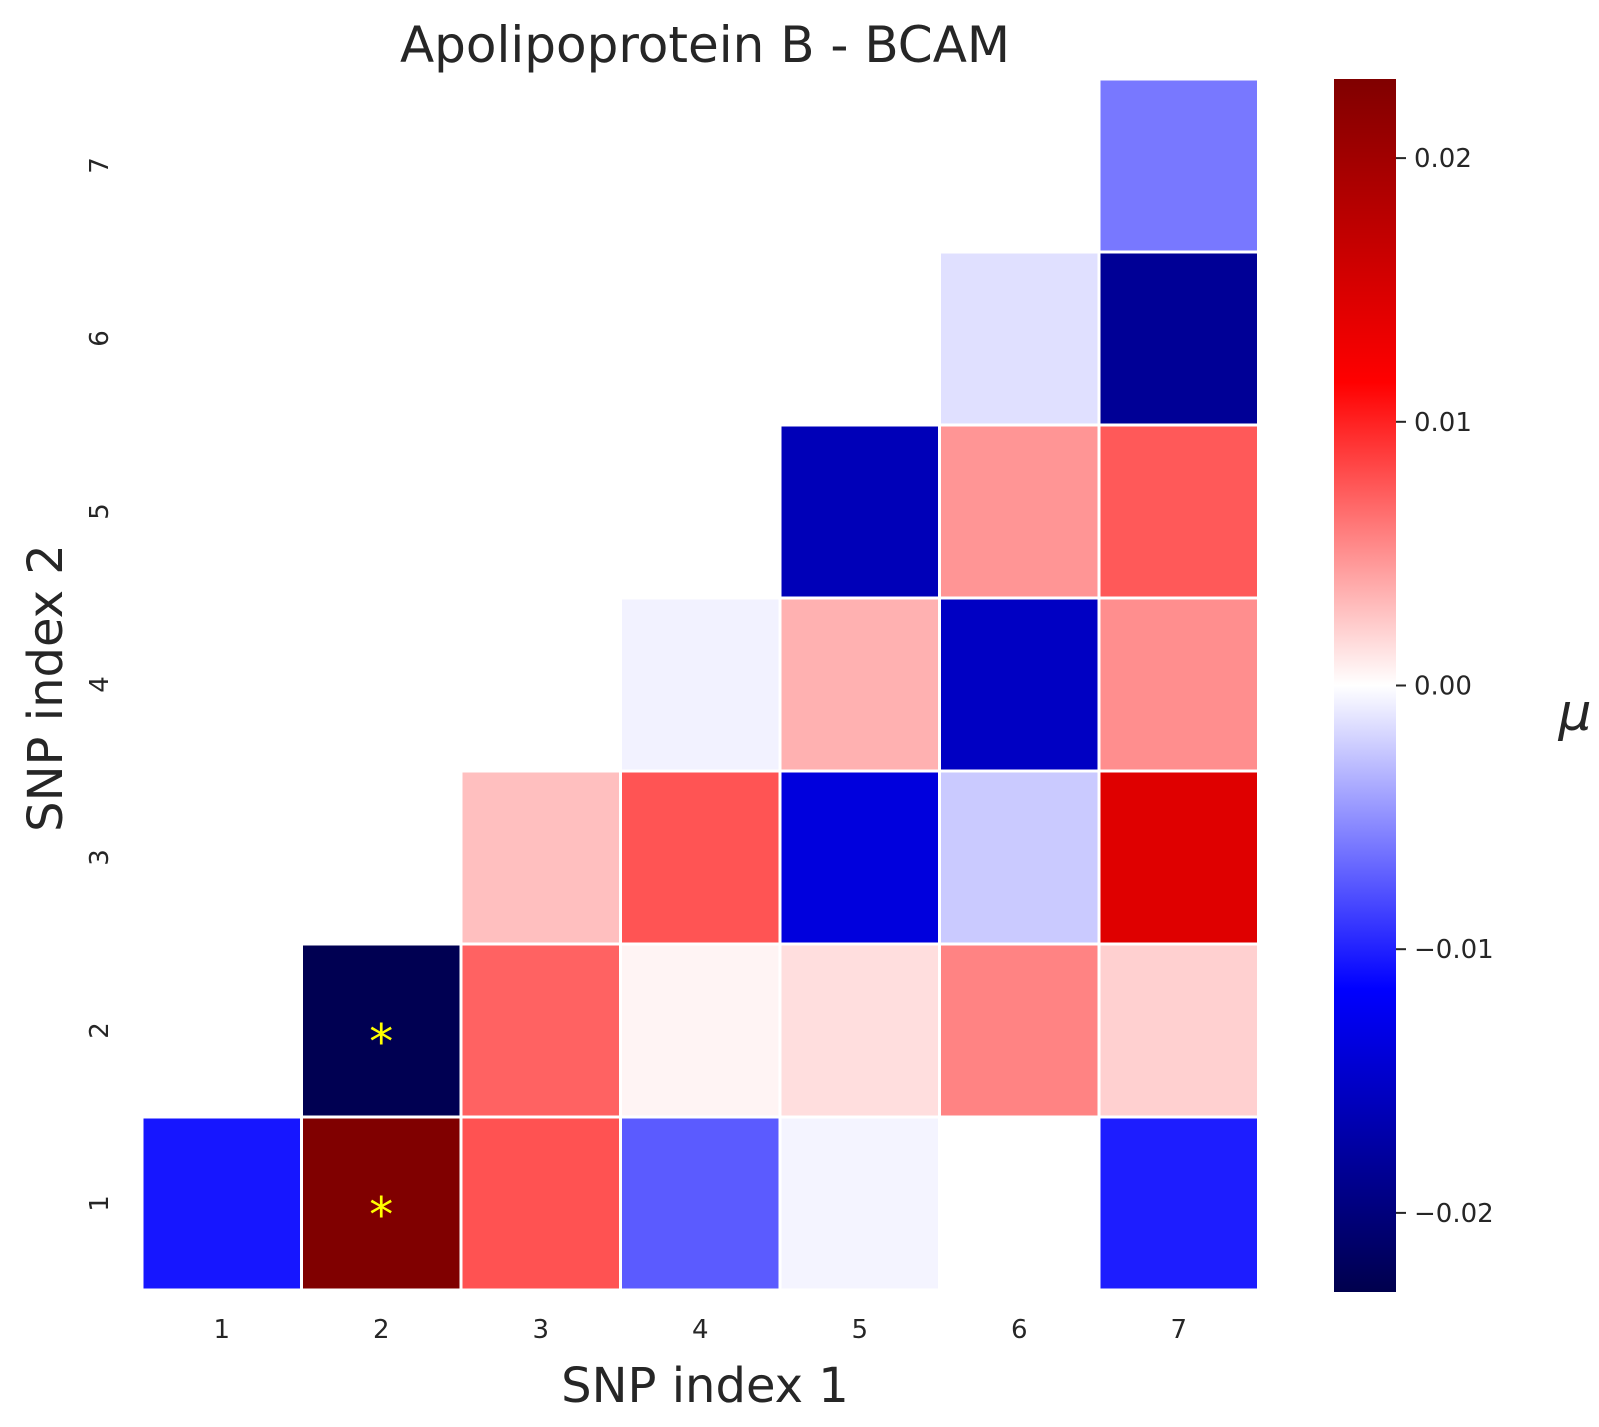 This screenshot has width=1599, height=1427. I want to click on x-axis-ticks: 1 2 3 4 5 6 7, so click(700, 1330).